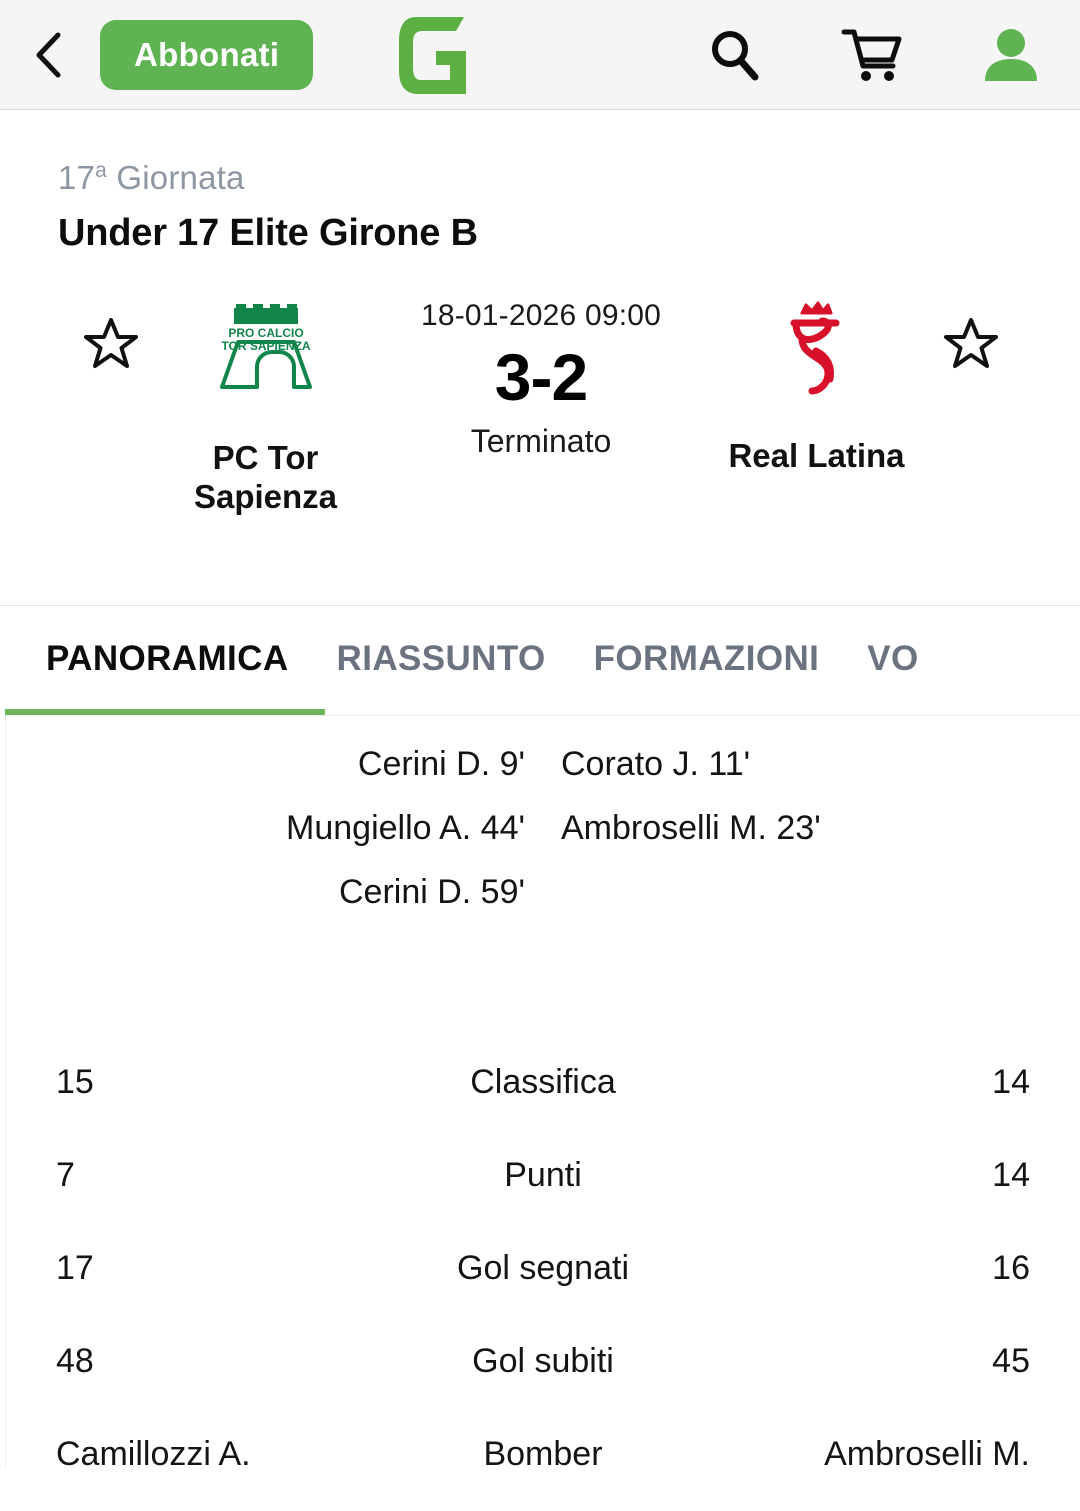  I want to click on stat-home-value: 15, so click(75, 1081).